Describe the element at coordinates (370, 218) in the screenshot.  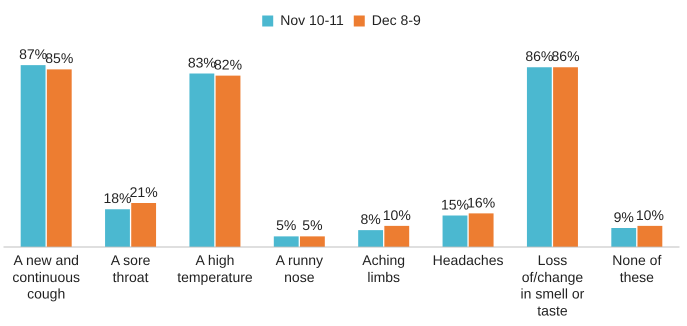
I see `data-label: 8%` at that location.